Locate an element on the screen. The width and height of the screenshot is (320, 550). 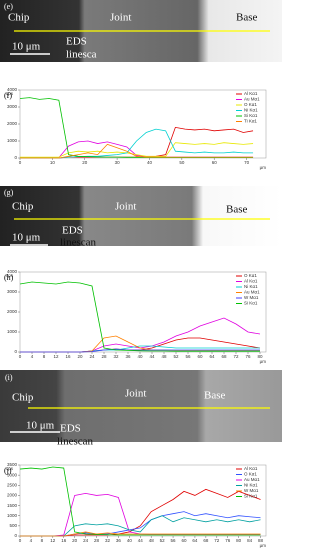
x-tick-label: 36 is located at coordinates (128, 356).